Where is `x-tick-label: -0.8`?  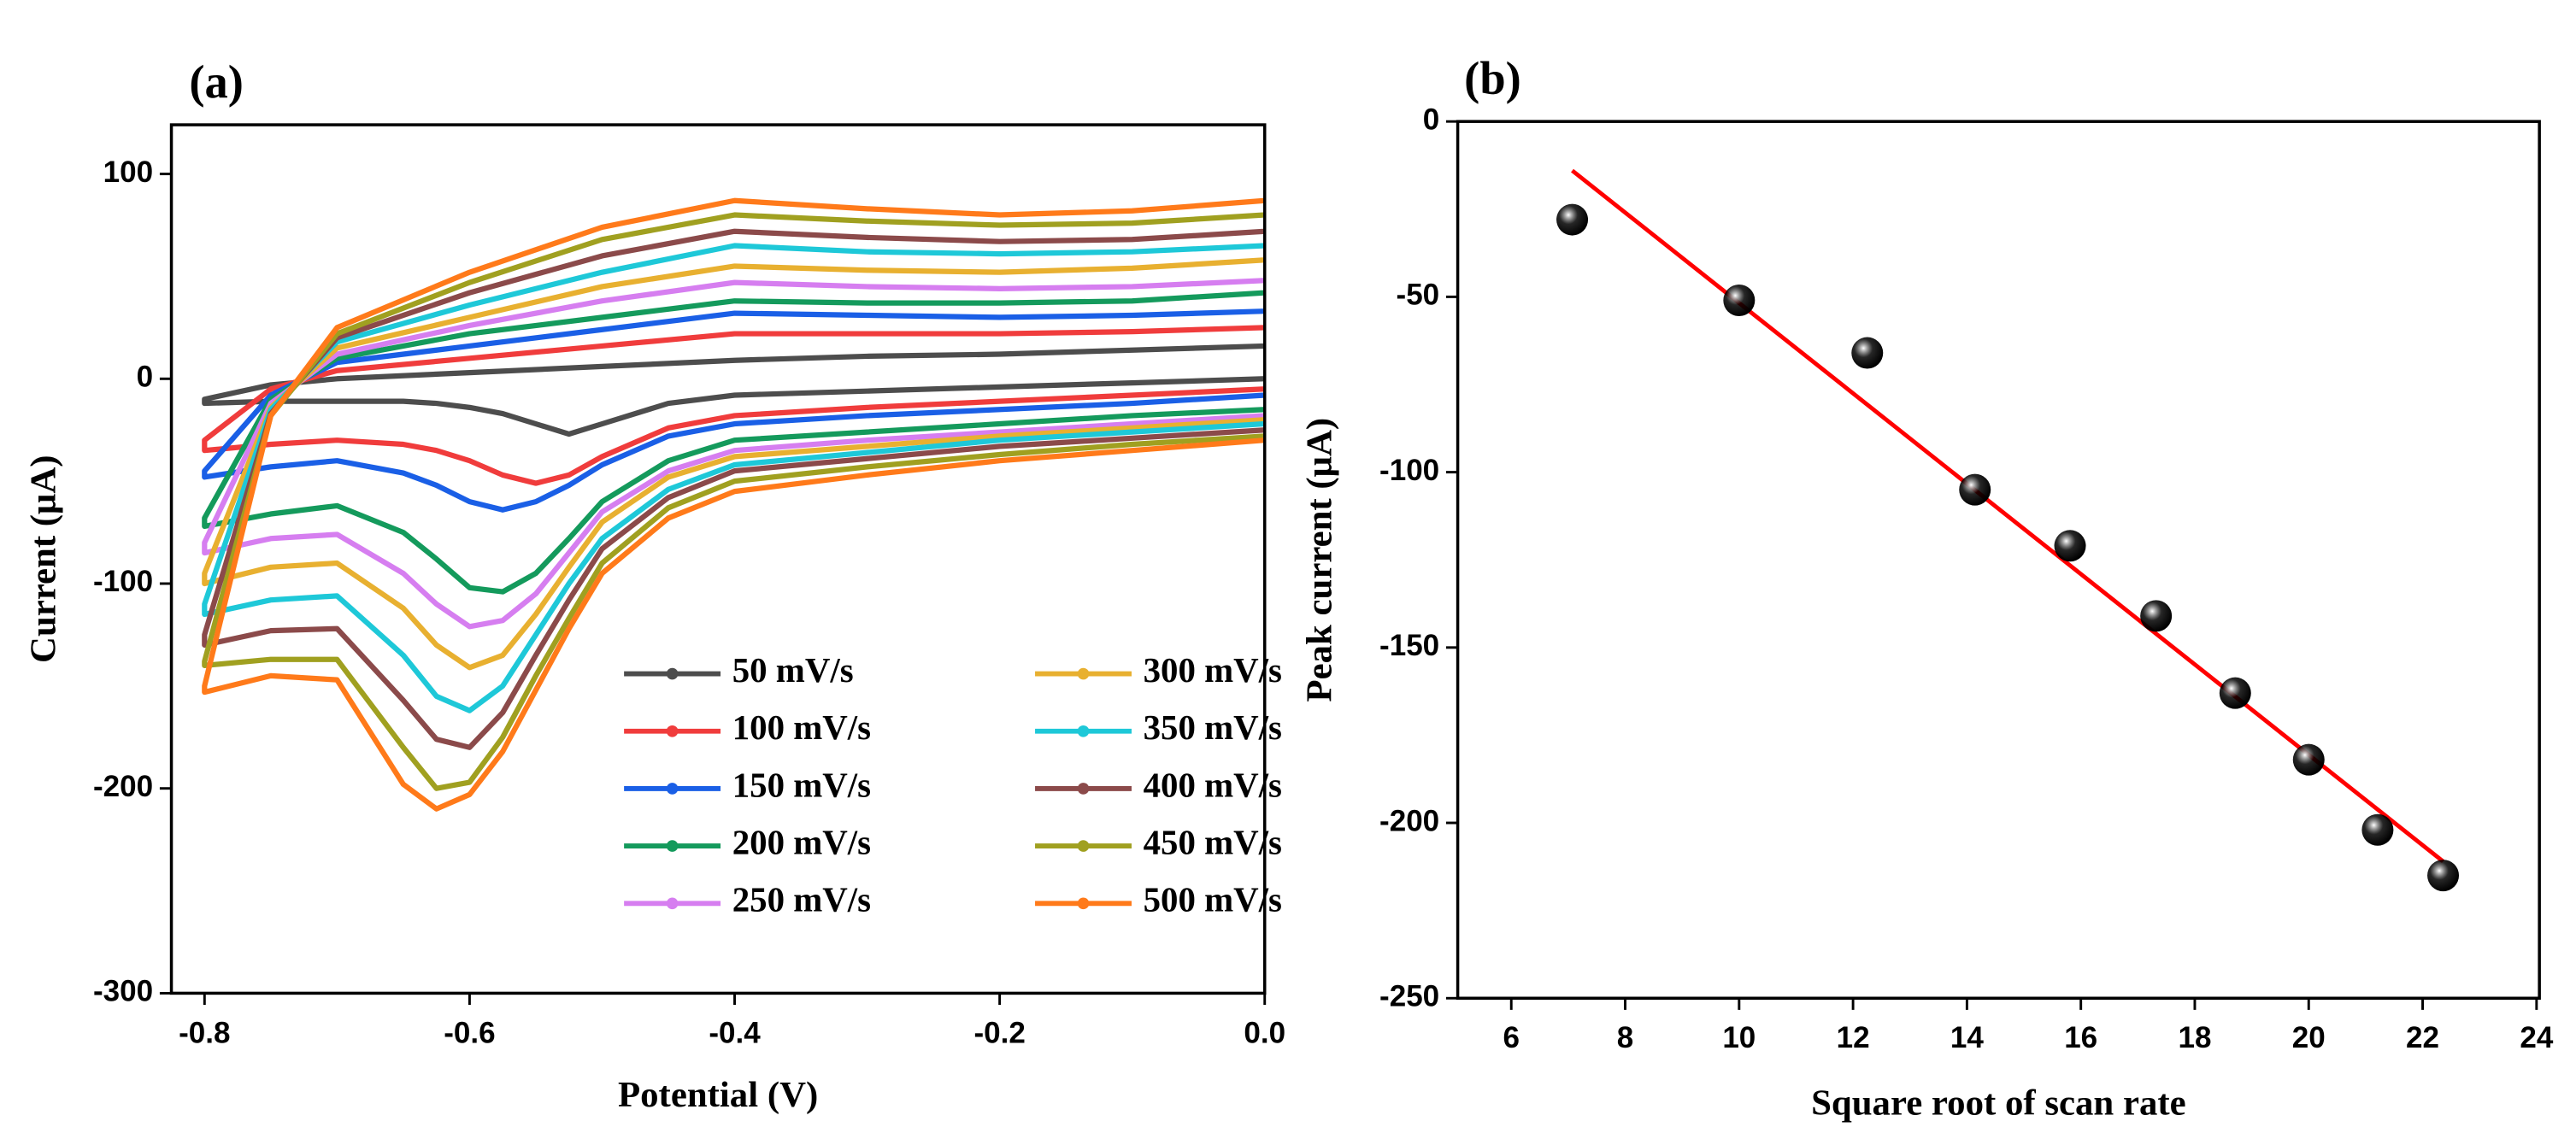
x-tick-label: -0.8 is located at coordinates (204, 1032).